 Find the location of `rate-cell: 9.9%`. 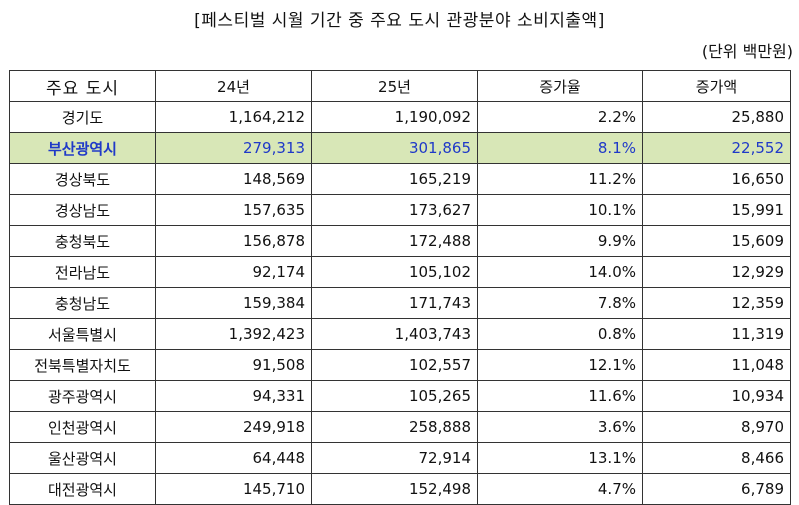

rate-cell: 9.9% is located at coordinates (560, 241).